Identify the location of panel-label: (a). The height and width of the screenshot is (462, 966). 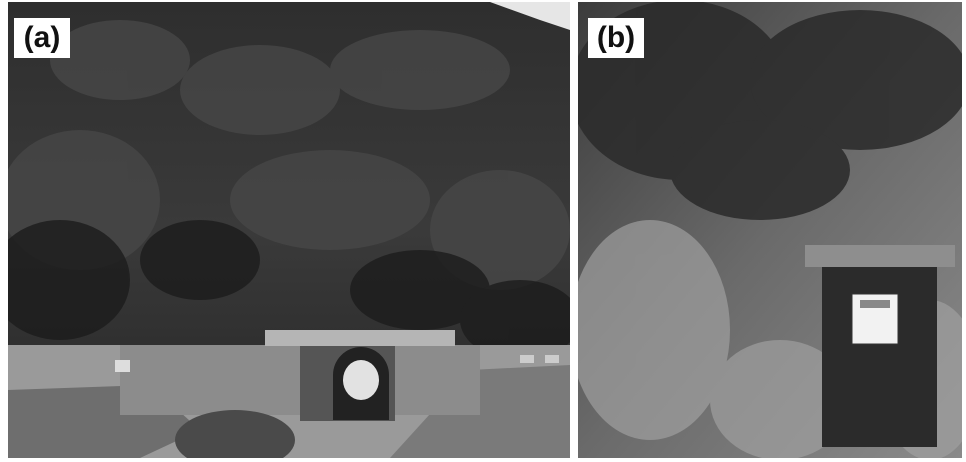
(42, 37).